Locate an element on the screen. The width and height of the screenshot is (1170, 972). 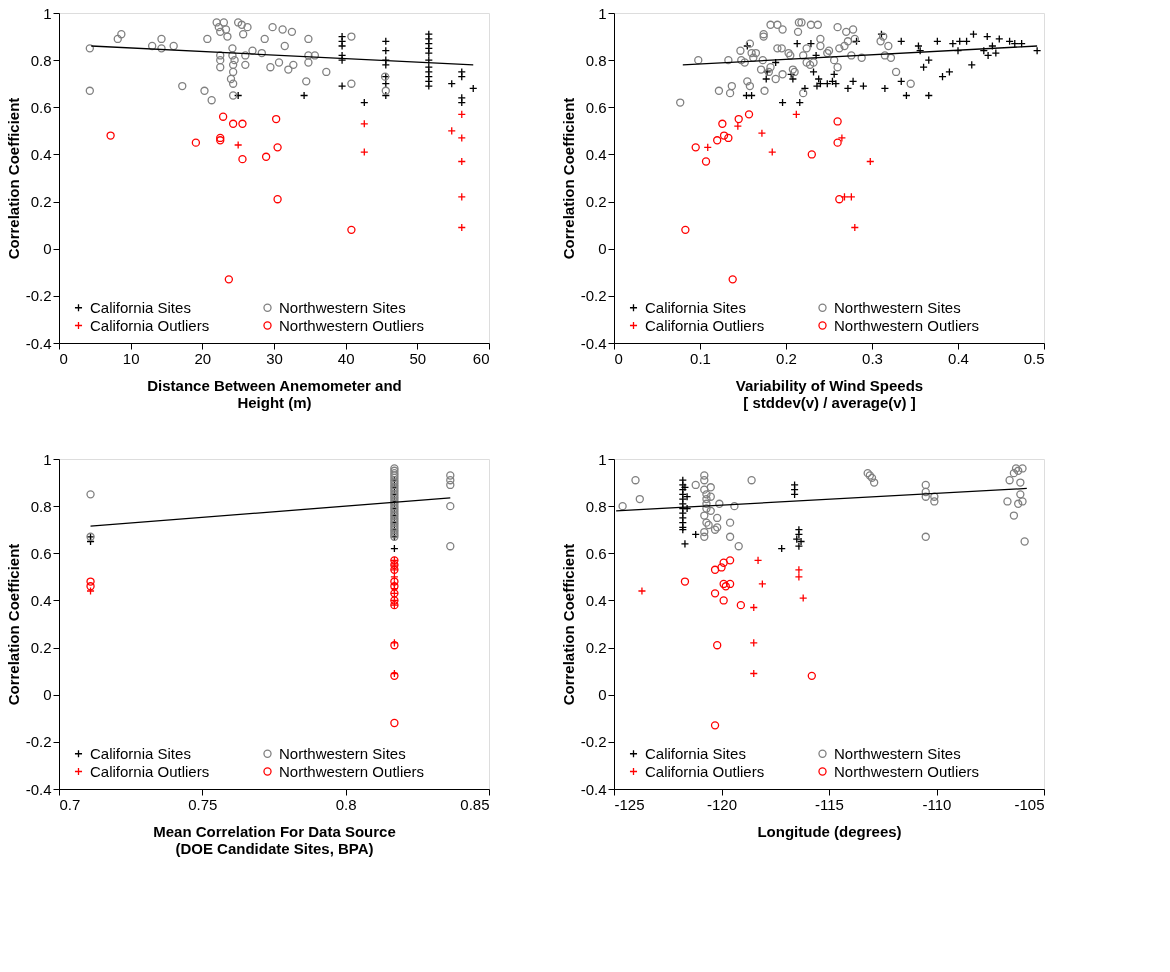
legend-label: California Outliers is located at coordinates (705, 325).